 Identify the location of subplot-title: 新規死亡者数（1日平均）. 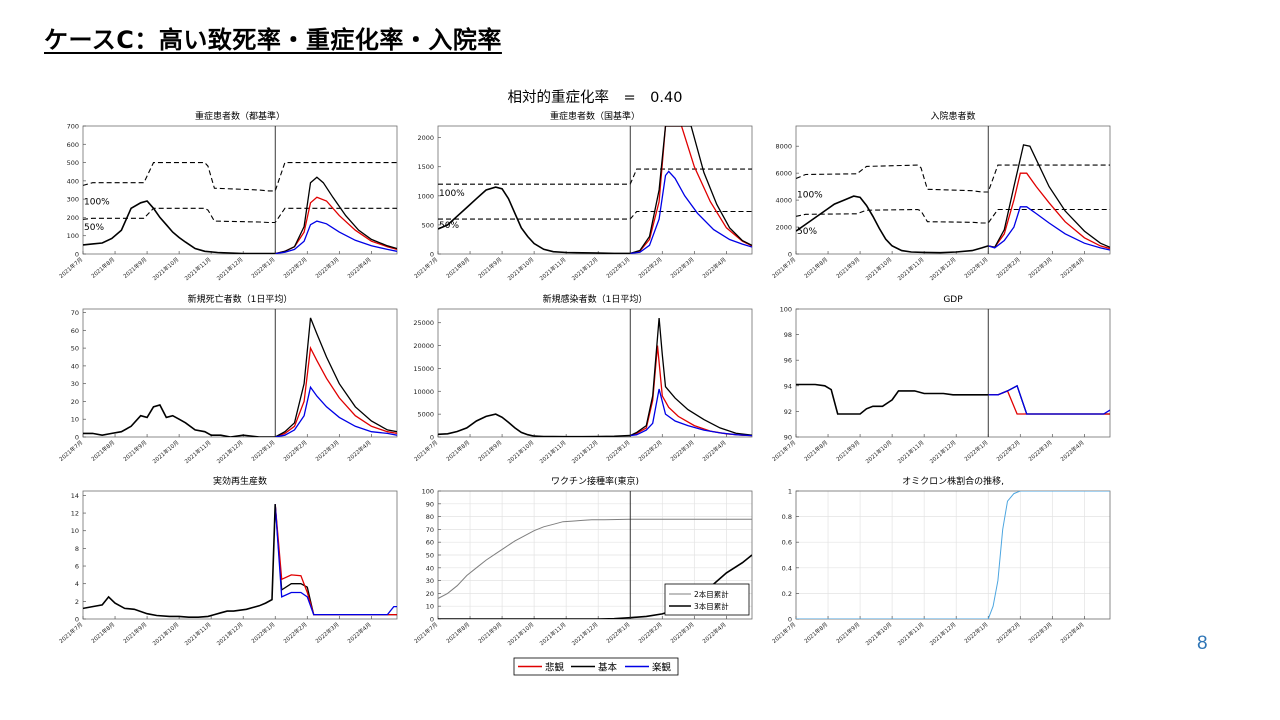
(240, 299).